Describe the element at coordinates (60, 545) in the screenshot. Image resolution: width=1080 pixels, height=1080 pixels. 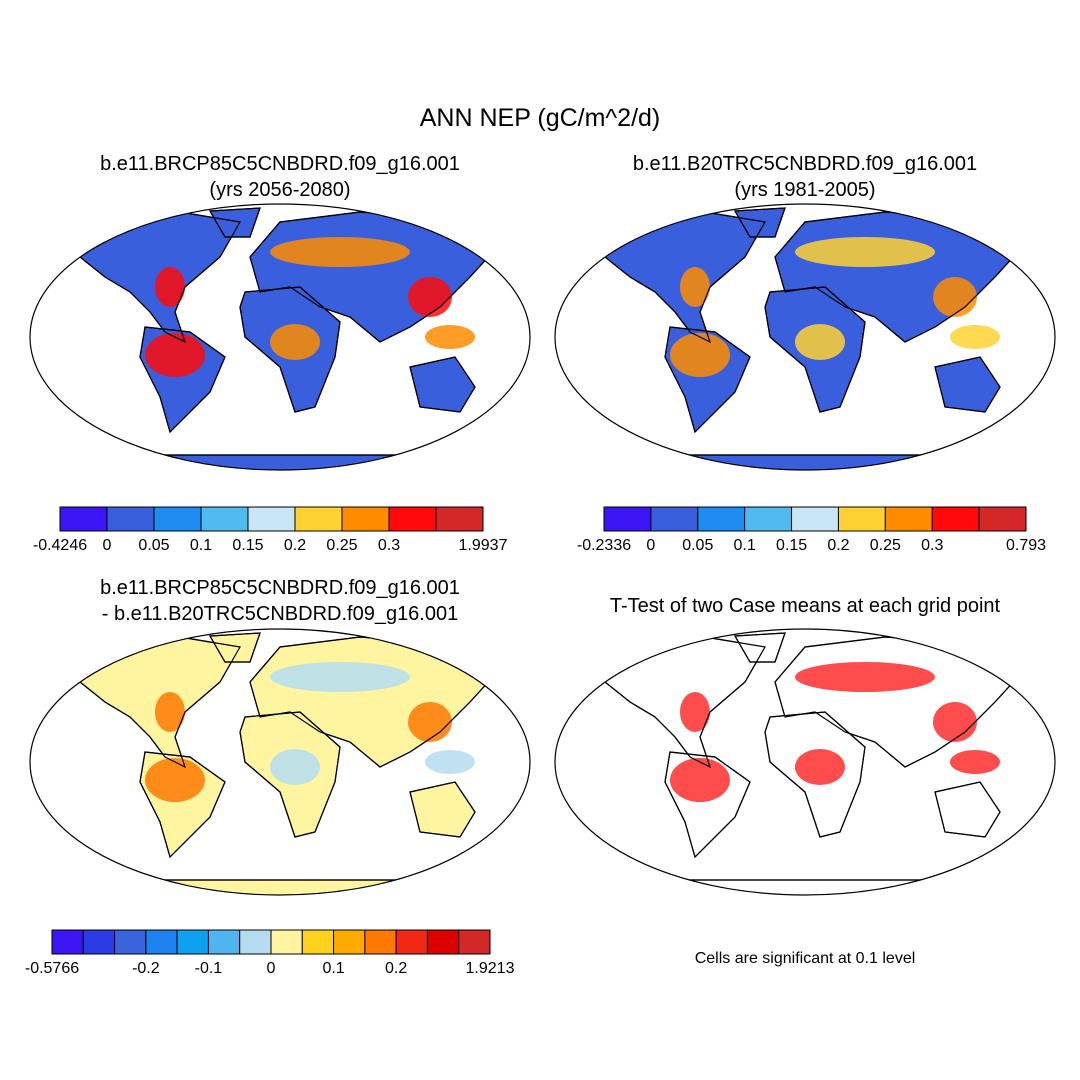
I see `colorbar-label: -0.4246` at that location.